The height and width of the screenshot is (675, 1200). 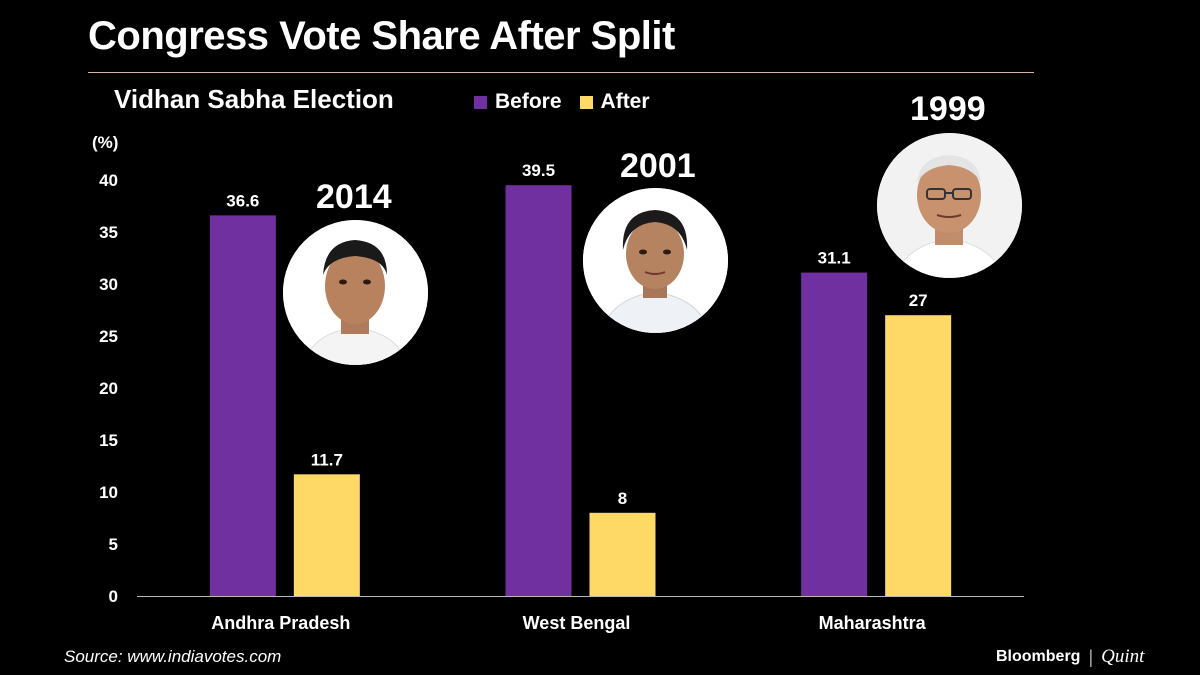 I want to click on brand-primary: Bloomberg, so click(x=1038, y=656).